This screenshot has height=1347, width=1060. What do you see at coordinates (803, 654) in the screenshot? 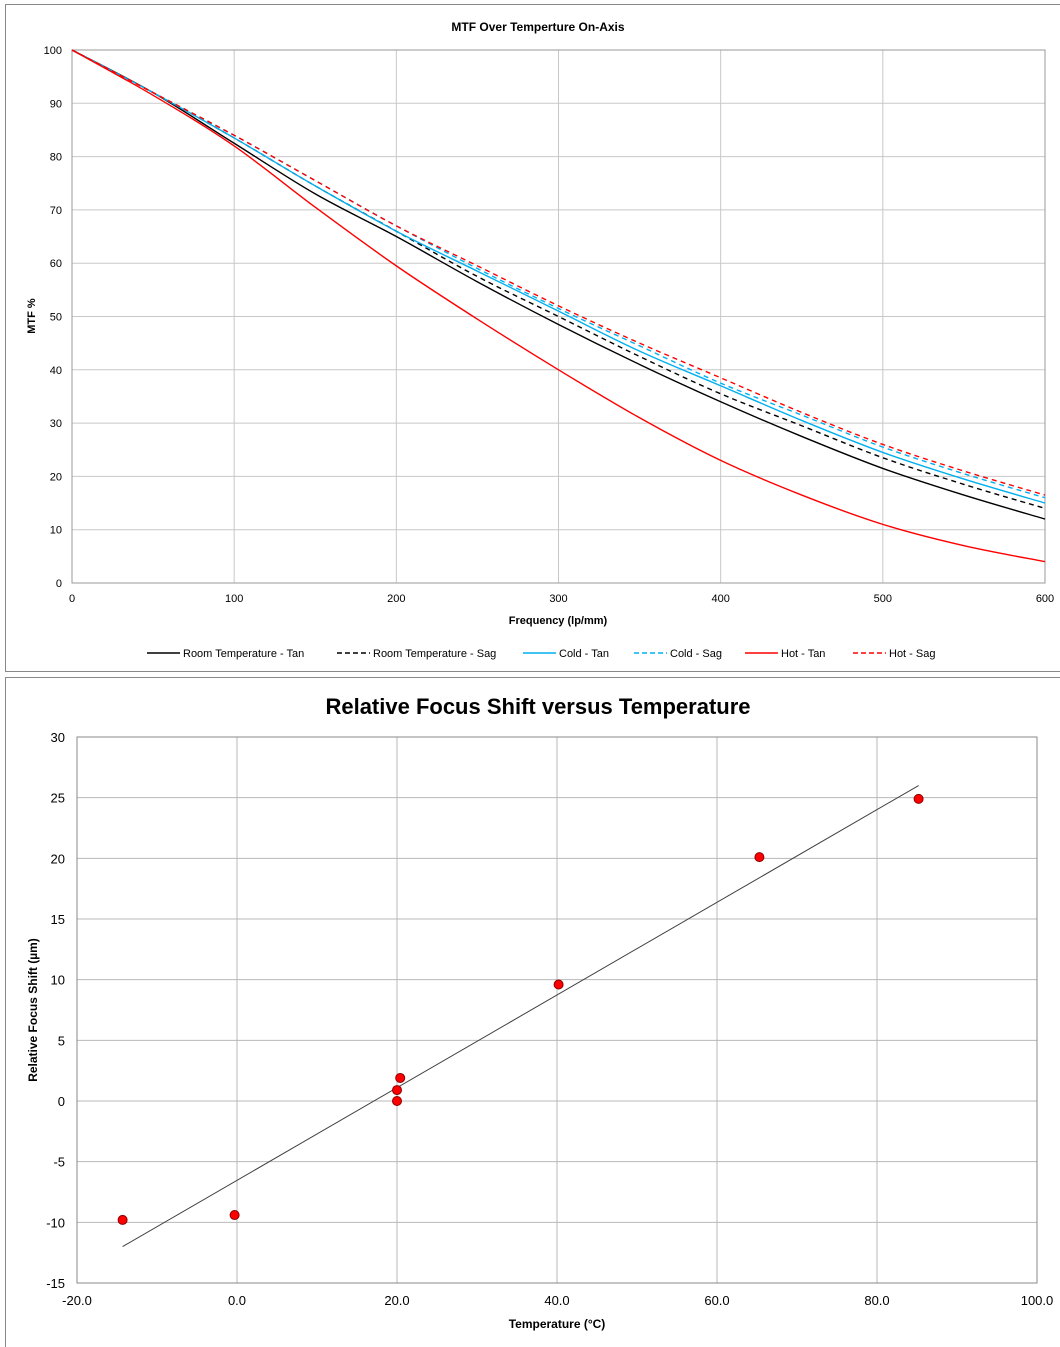
I see `legend-label: Hot - Tan` at bounding box center [803, 654].